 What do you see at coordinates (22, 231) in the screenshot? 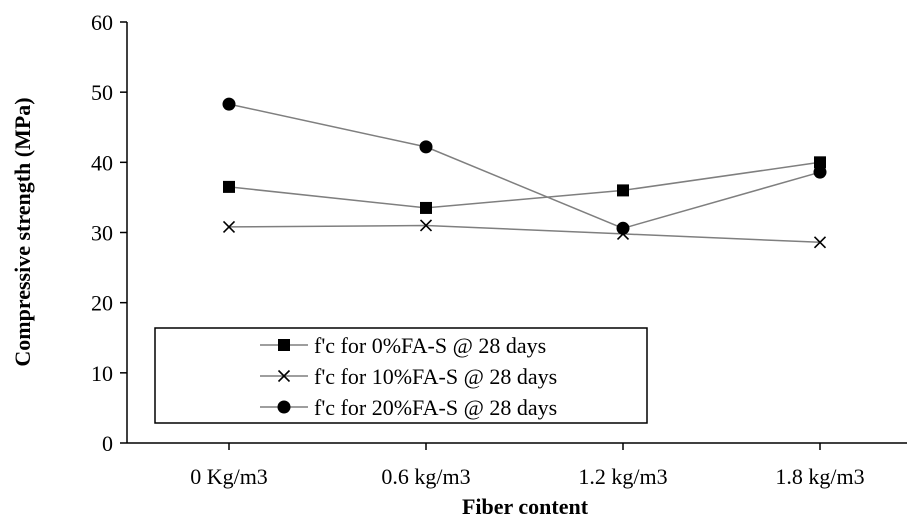
I see `y-axis-title: Compressive strength (MPa)` at bounding box center [22, 231].